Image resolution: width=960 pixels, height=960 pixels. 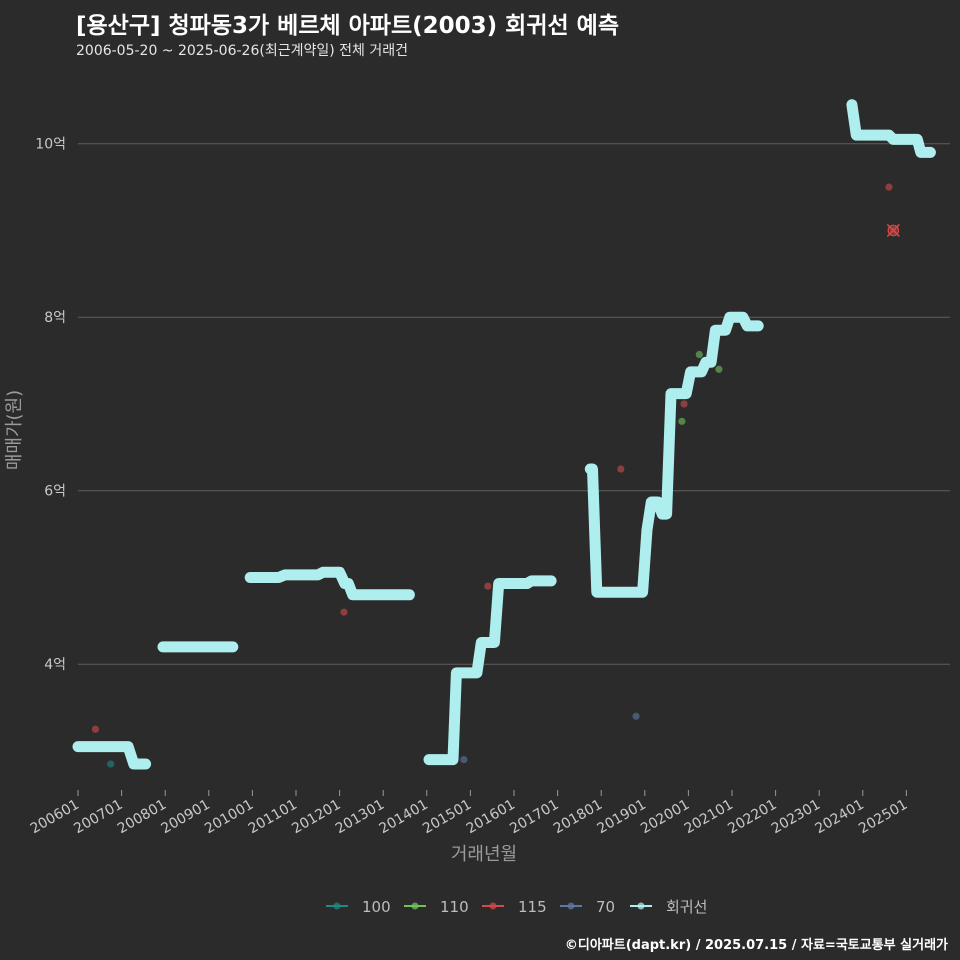 I want to click on x-tick-label: 201001, so click(x=229, y=817).